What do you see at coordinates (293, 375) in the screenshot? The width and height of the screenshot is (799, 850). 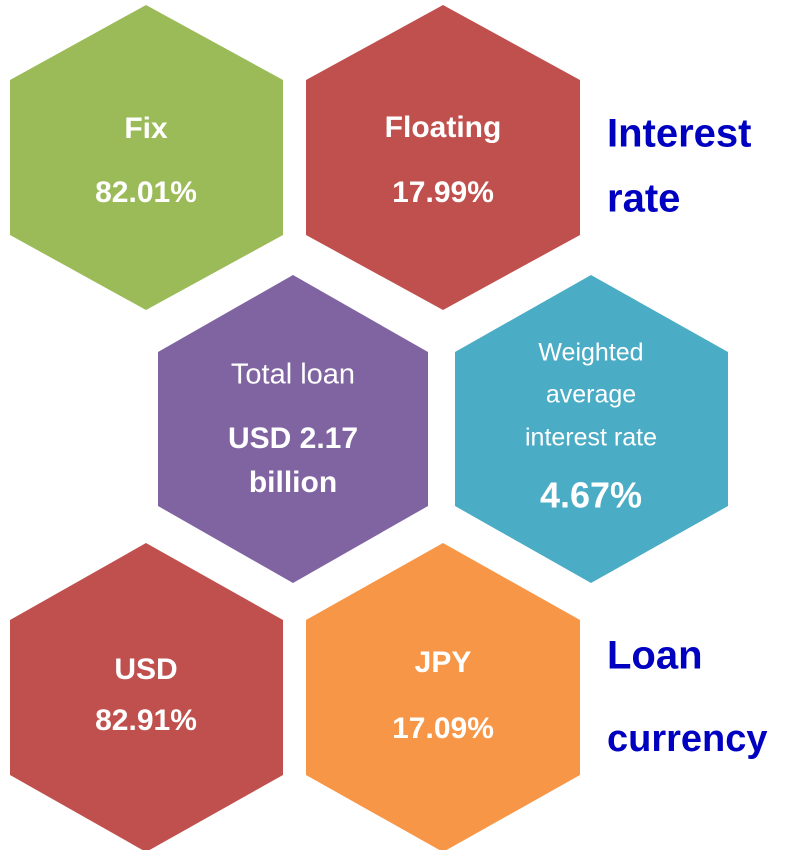 I see `hex-label: Total loan` at bounding box center [293, 375].